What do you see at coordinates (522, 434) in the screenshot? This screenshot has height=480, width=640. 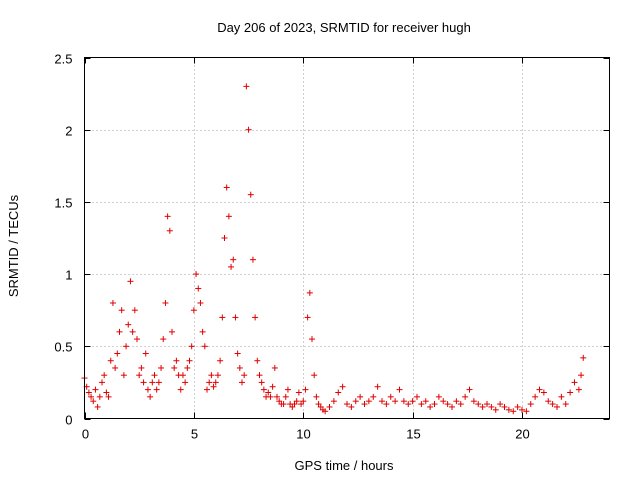 I see `x-tick-label: 20` at bounding box center [522, 434].